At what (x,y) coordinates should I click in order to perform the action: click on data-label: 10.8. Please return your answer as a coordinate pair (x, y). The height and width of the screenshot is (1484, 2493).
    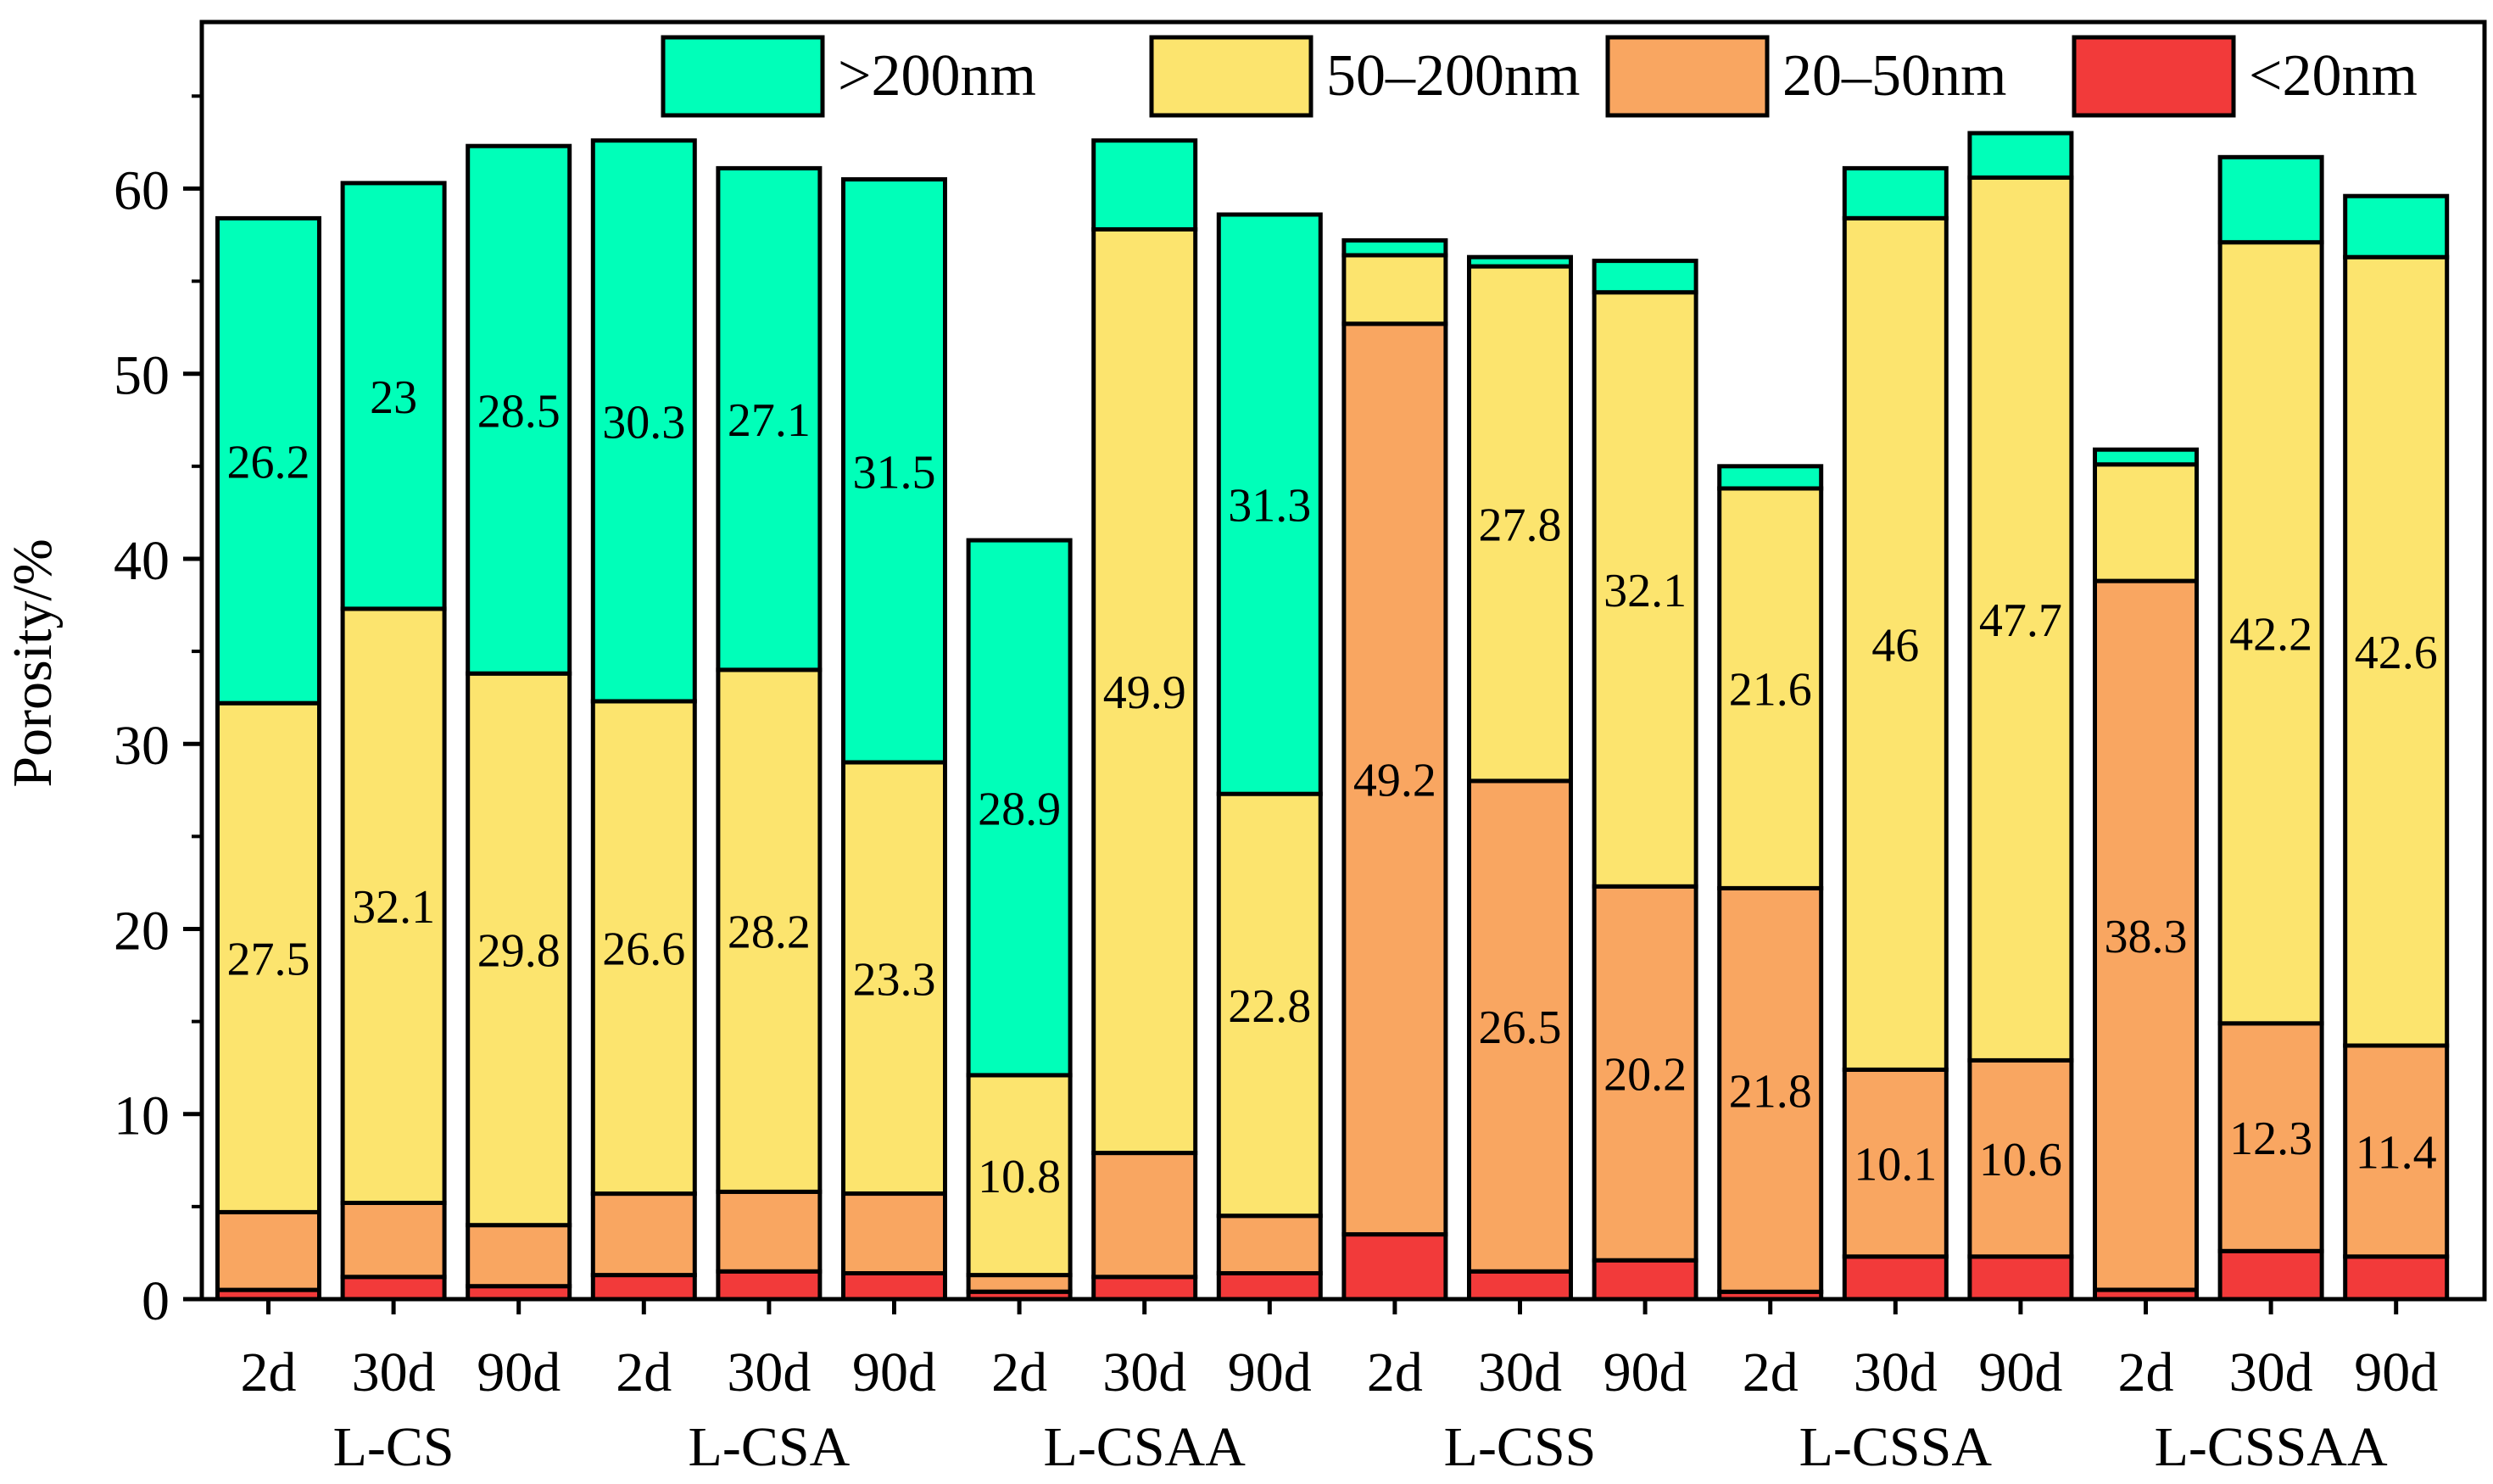
    Looking at the image, I should click on (1019, 1177).